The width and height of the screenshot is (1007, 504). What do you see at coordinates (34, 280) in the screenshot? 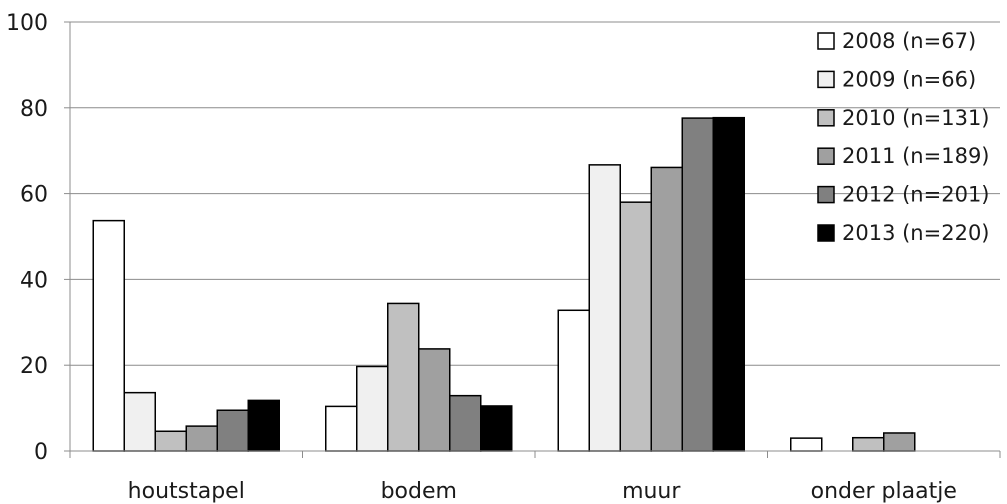
I see `y-tick-label: 40` at bounding box center [34, 280].